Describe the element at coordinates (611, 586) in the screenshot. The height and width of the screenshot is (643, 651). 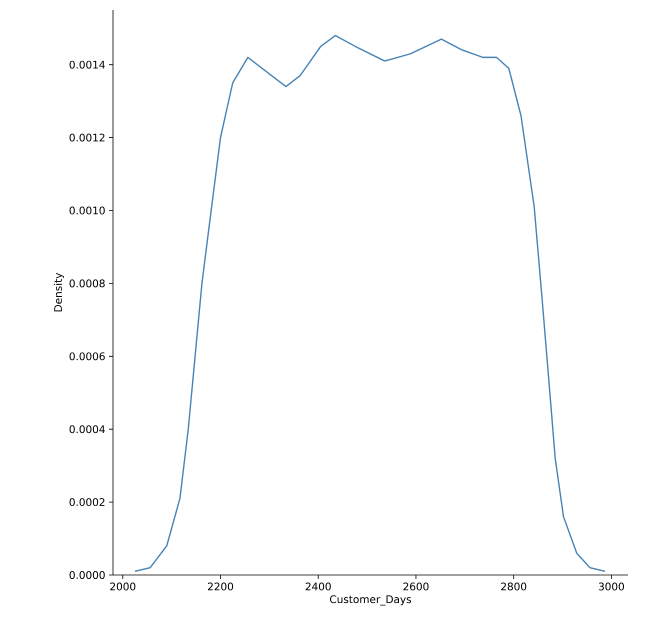
I see `x-tick-label: 3000` at that location.